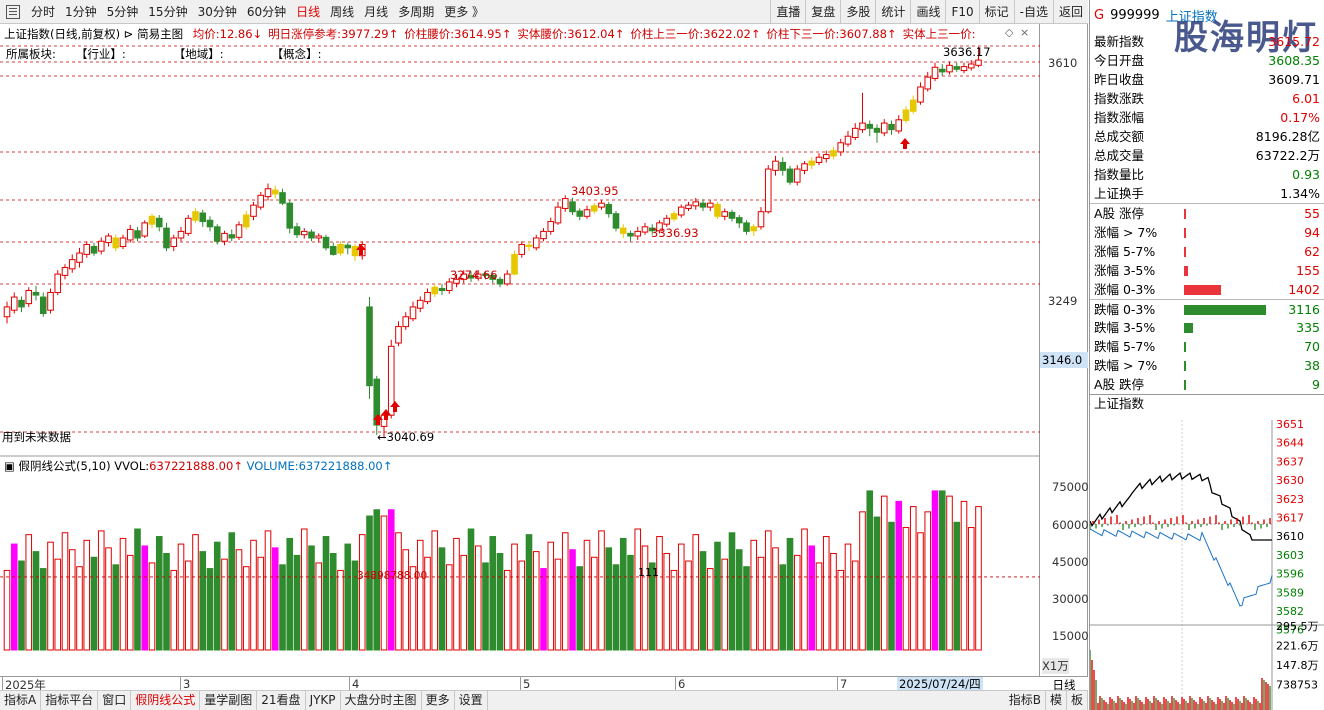 The width and height of the screenshot is (1324, 710). What do you see at coordinates (43, 12) in the screenshot?
I see `period-0: 分时` at bounding box center [43, 12].